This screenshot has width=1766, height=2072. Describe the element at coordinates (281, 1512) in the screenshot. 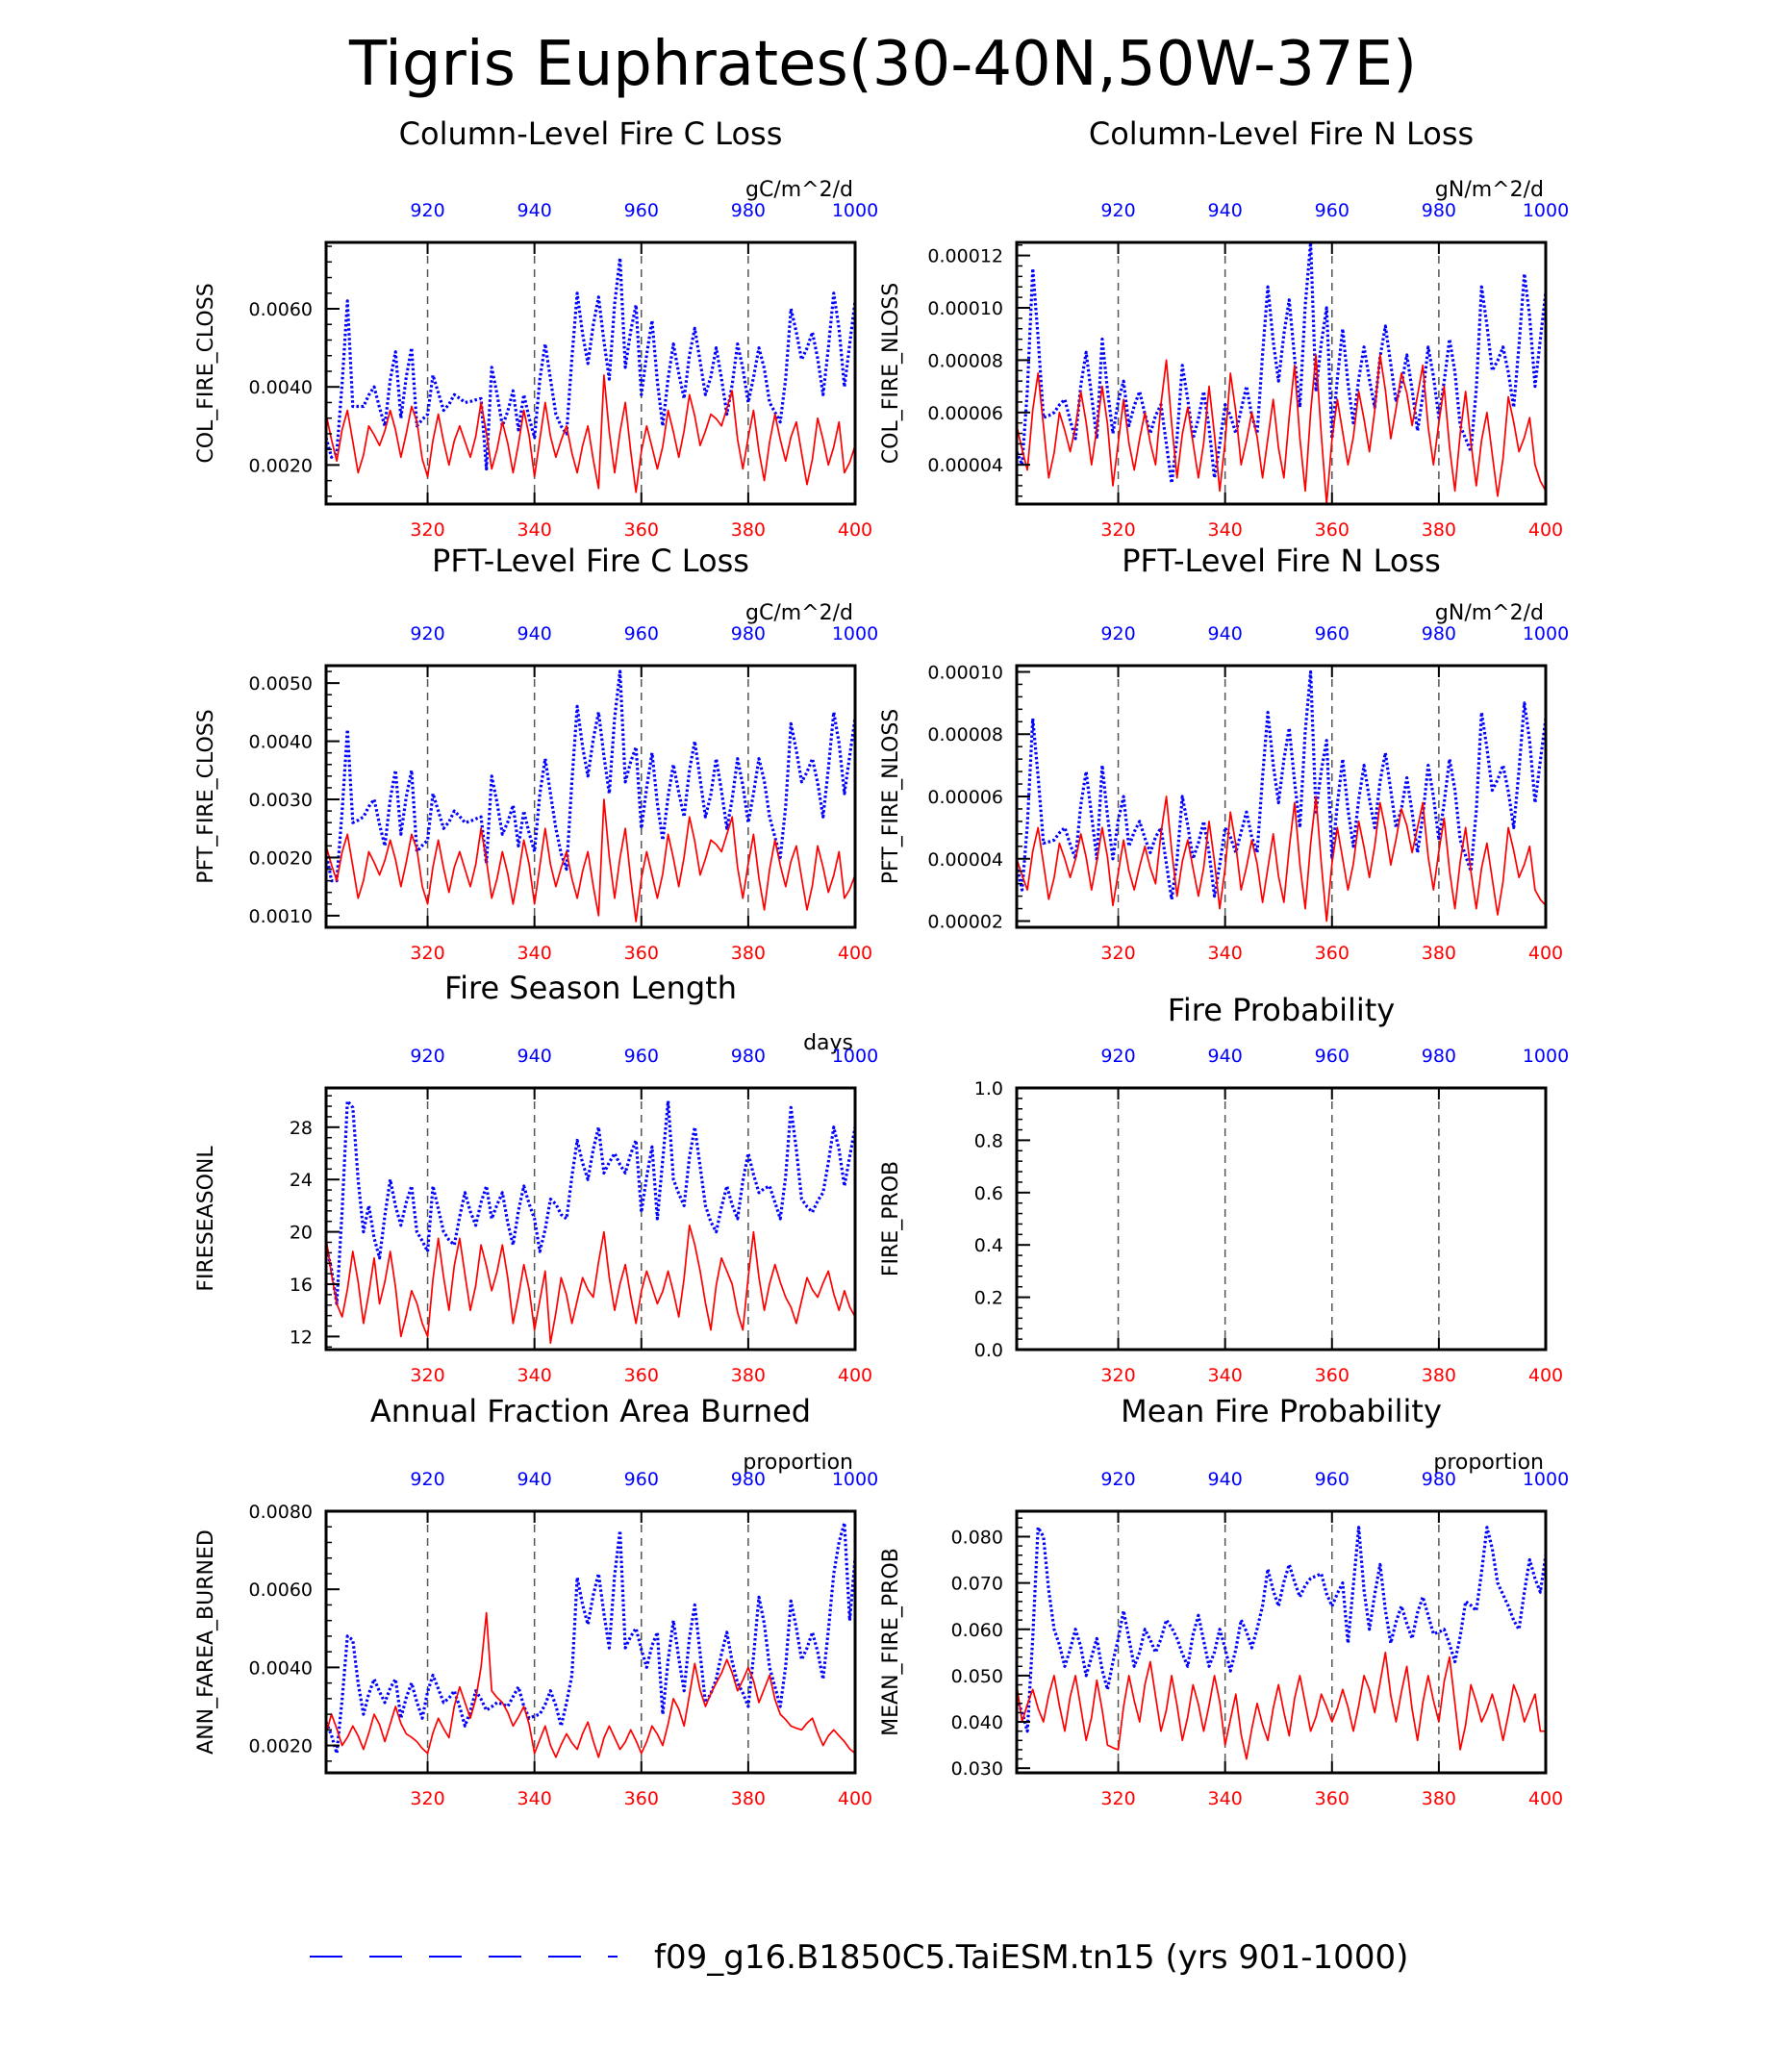

I see `y-tick-label: 0.0080` at that location.